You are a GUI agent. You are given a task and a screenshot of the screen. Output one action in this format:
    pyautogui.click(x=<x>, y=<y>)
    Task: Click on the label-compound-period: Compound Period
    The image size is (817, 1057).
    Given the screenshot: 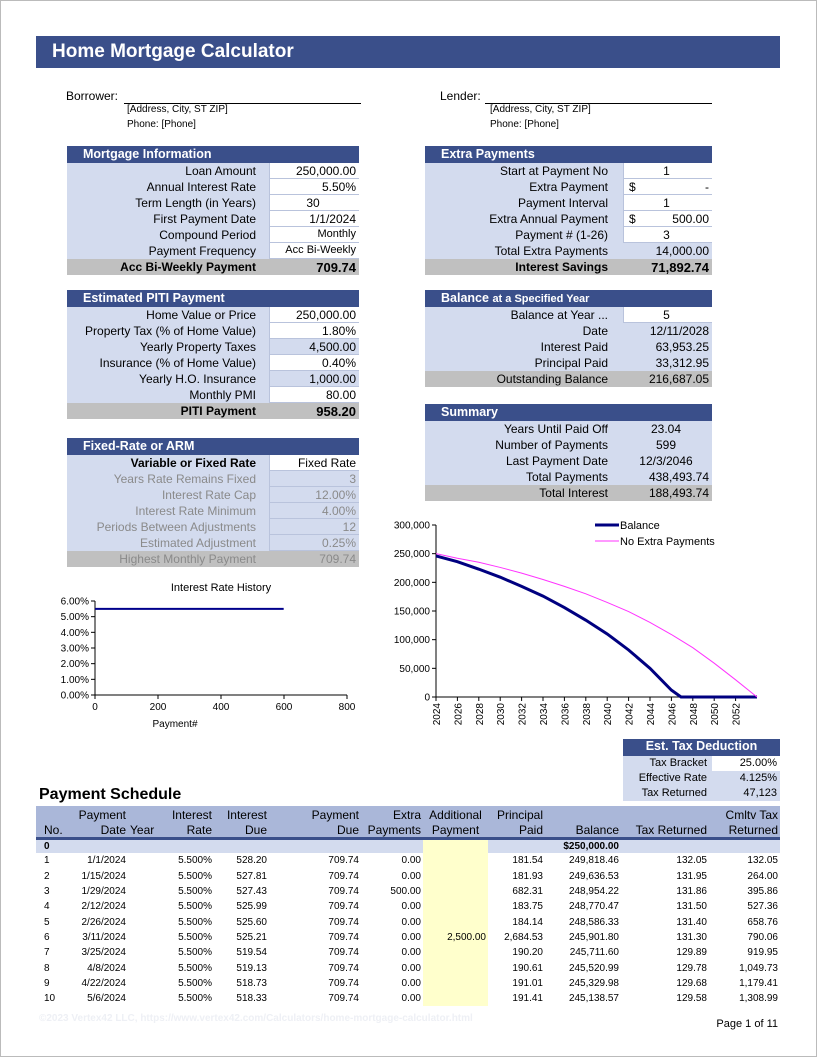 What is the action you would take?
    pyautogui.click(x=207, y=235)
    